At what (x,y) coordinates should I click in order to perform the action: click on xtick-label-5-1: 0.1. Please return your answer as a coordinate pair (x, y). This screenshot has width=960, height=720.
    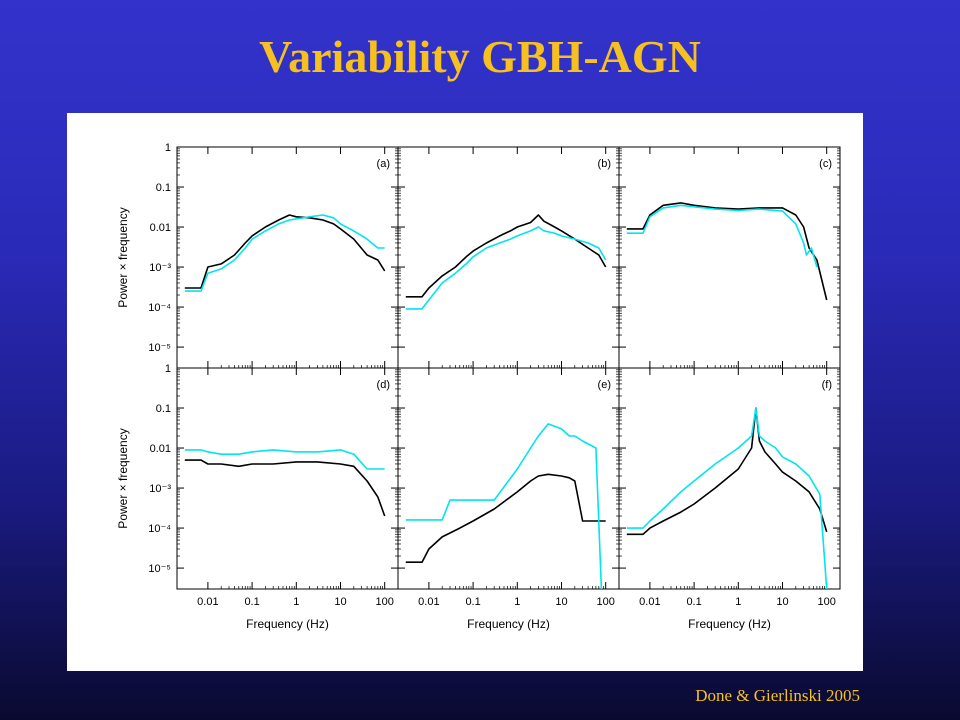
    Looking at the image, I should click on (472, 602).